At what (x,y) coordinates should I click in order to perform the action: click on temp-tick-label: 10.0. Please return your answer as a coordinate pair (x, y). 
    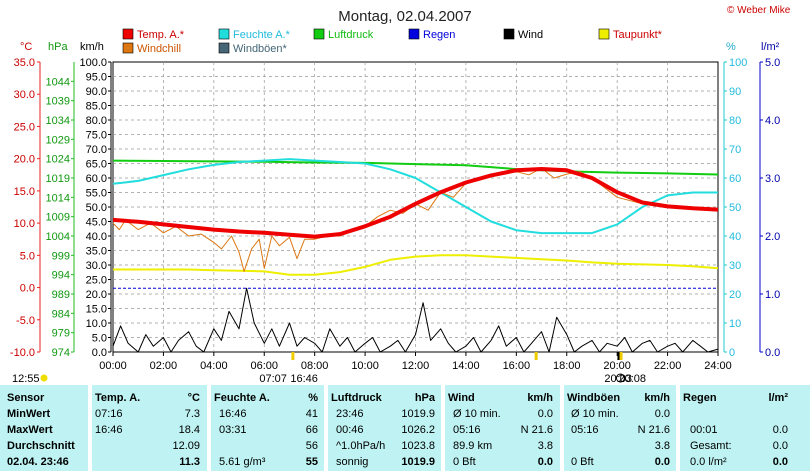
    Looking at the image, I should click on (24, 224).